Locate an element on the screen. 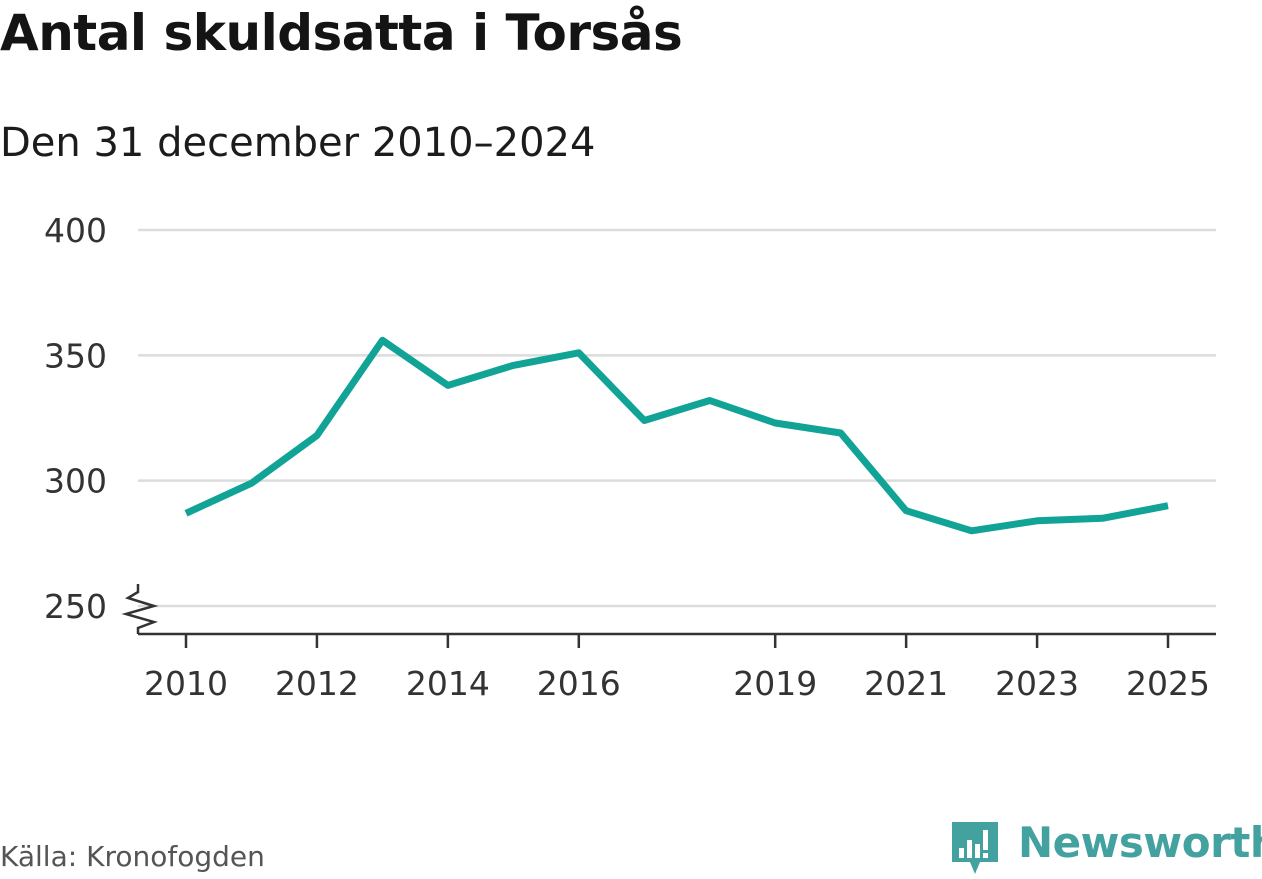 This screenshot has height=879, width=1262. data-point-2022 is located at coordinates (971, 530).